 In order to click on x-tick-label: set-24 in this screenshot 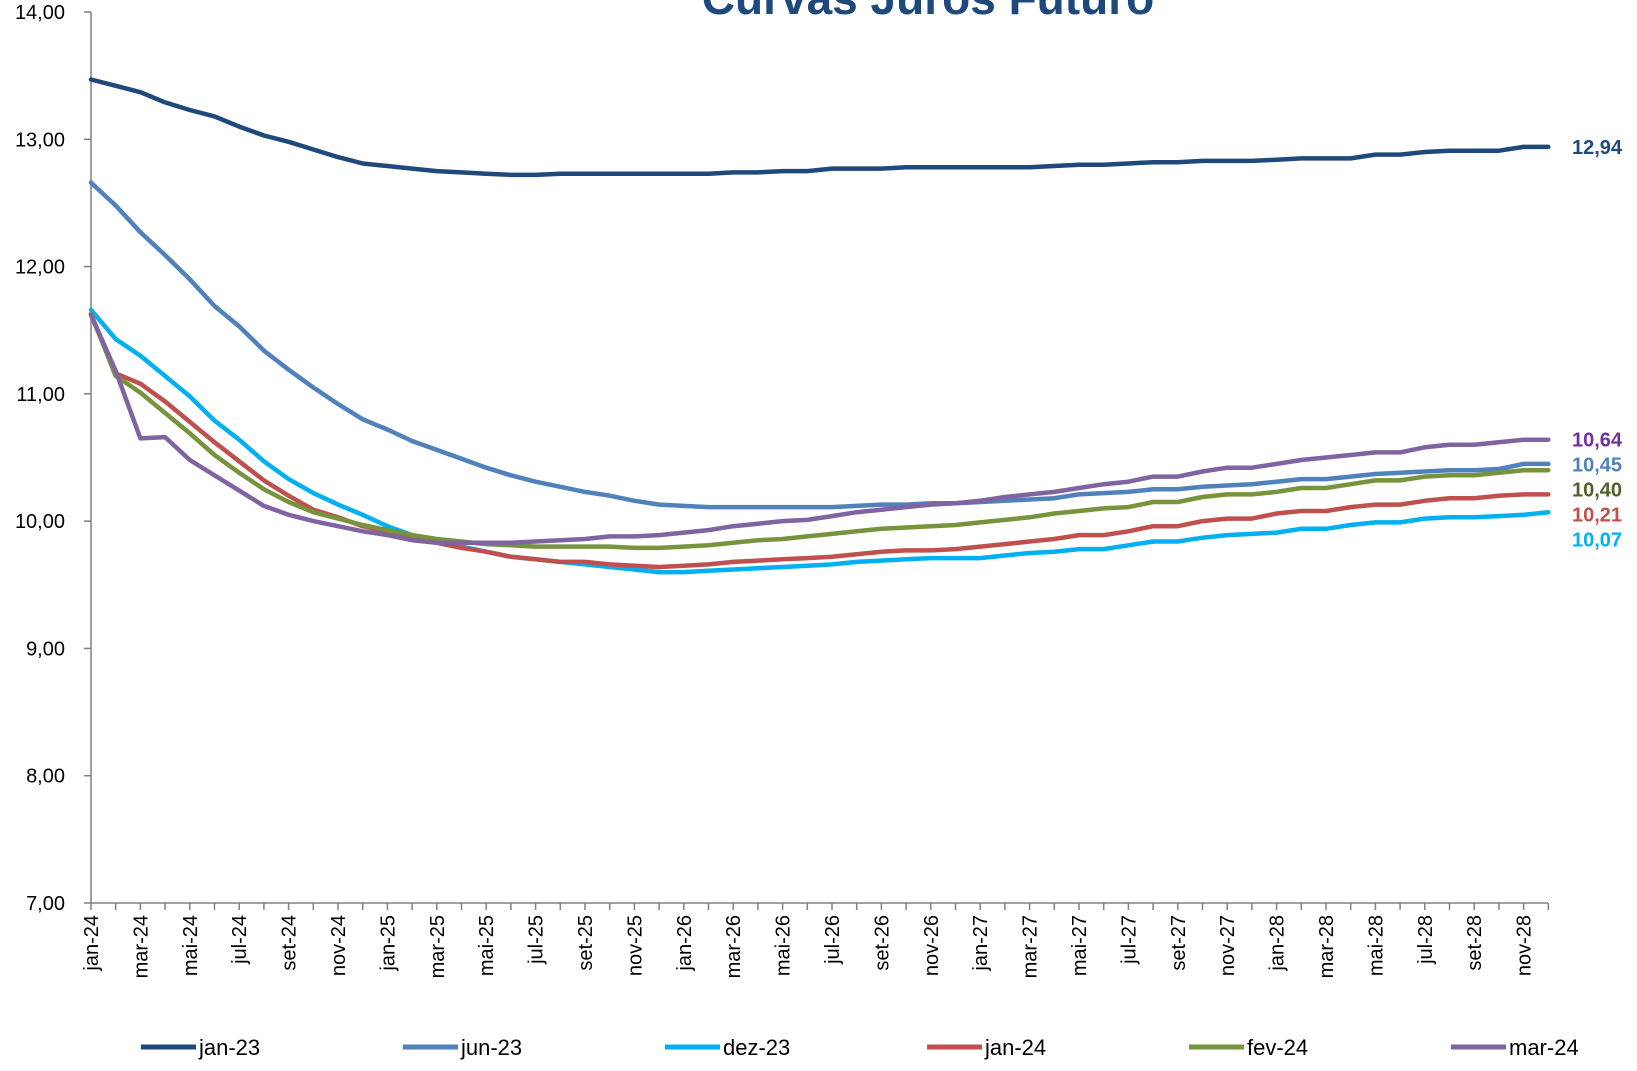, I will do `click(290, 943)`.